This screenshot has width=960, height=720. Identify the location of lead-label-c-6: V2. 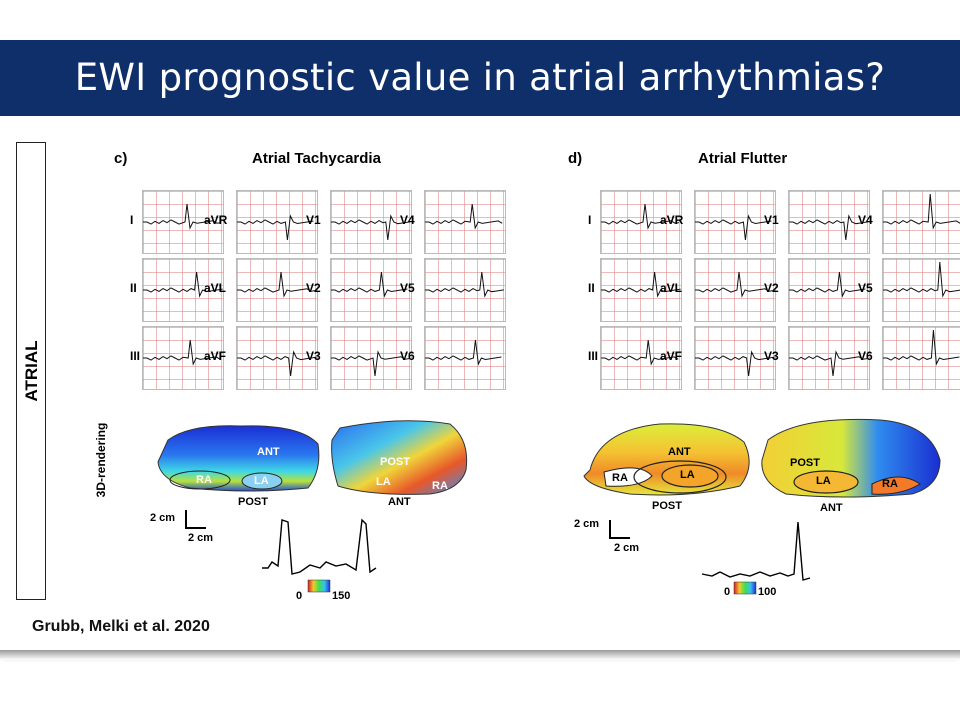
(313, 288).